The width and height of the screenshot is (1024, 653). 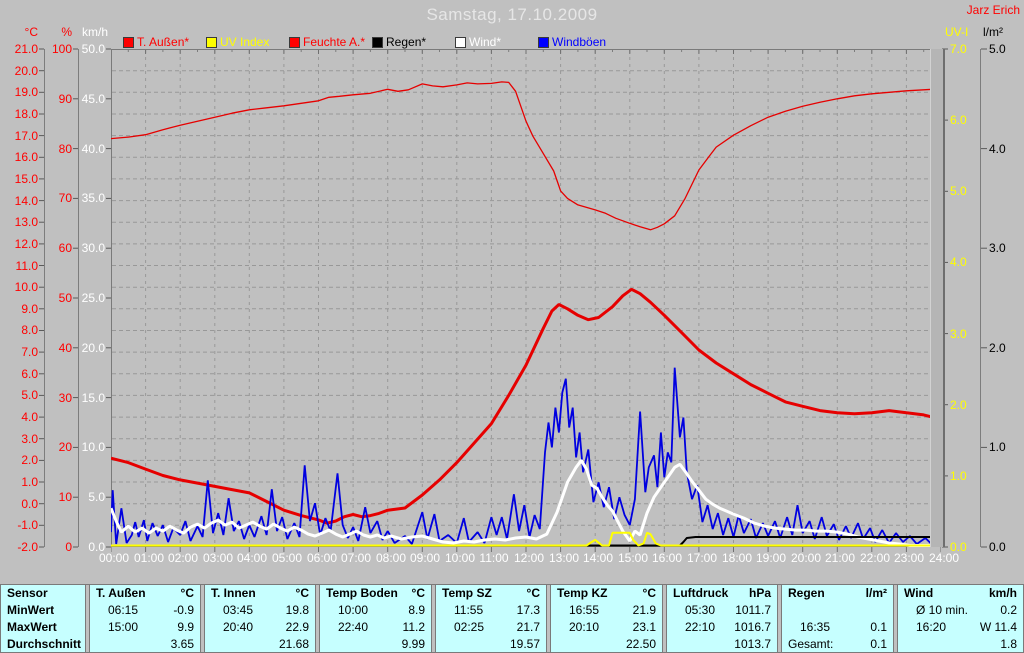 What do you see at coordinates (406, 42) in the screenshot?
I see `legend-item-regen: Regen*` at bounding box center [406, 42].